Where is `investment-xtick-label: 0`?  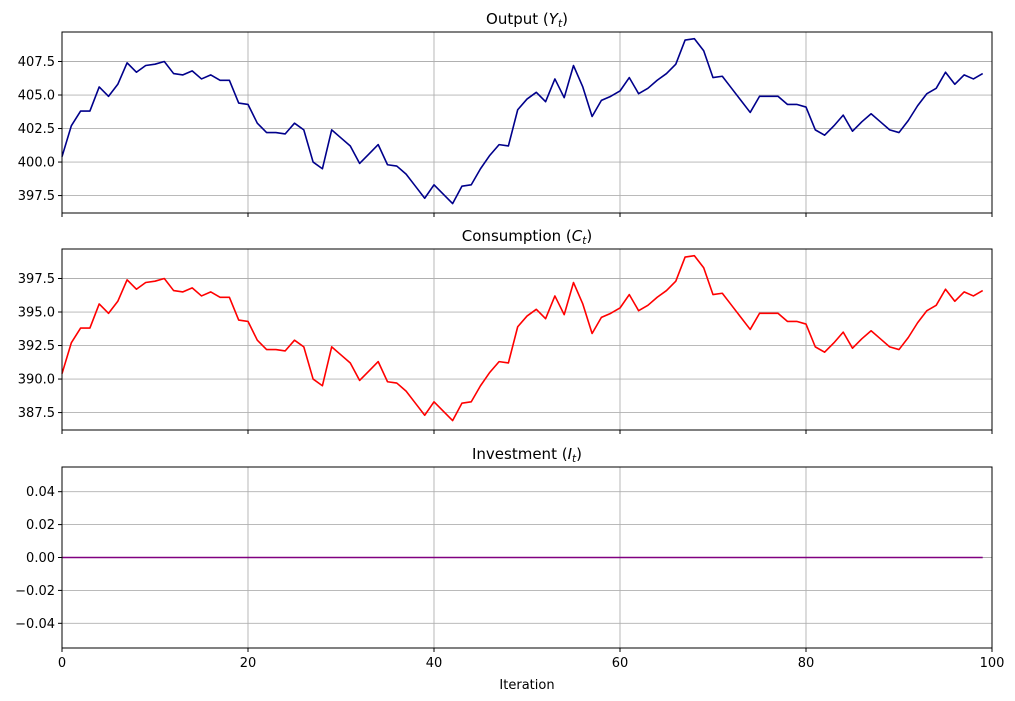 investment-xtick-label: 0 is located at coordinates (62, 663).